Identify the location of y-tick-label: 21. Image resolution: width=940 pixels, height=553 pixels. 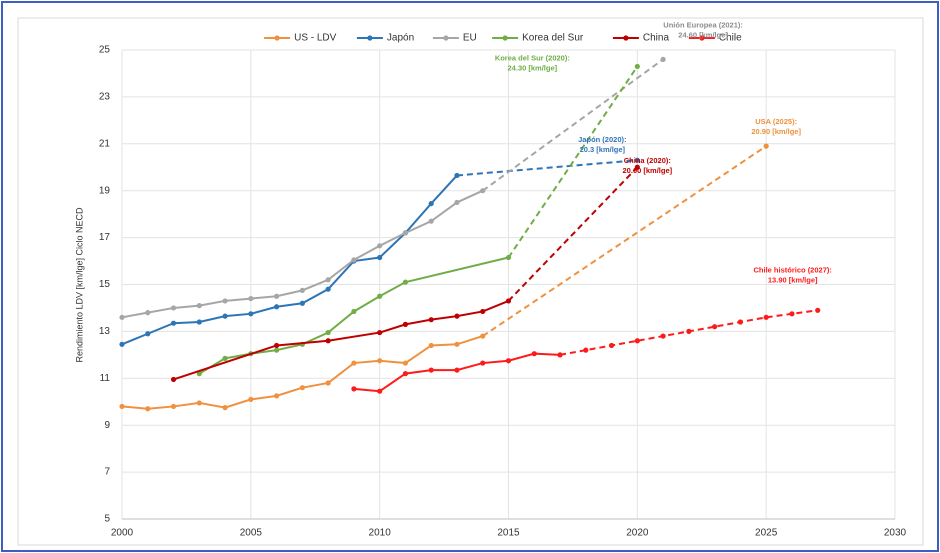
(105, 143).